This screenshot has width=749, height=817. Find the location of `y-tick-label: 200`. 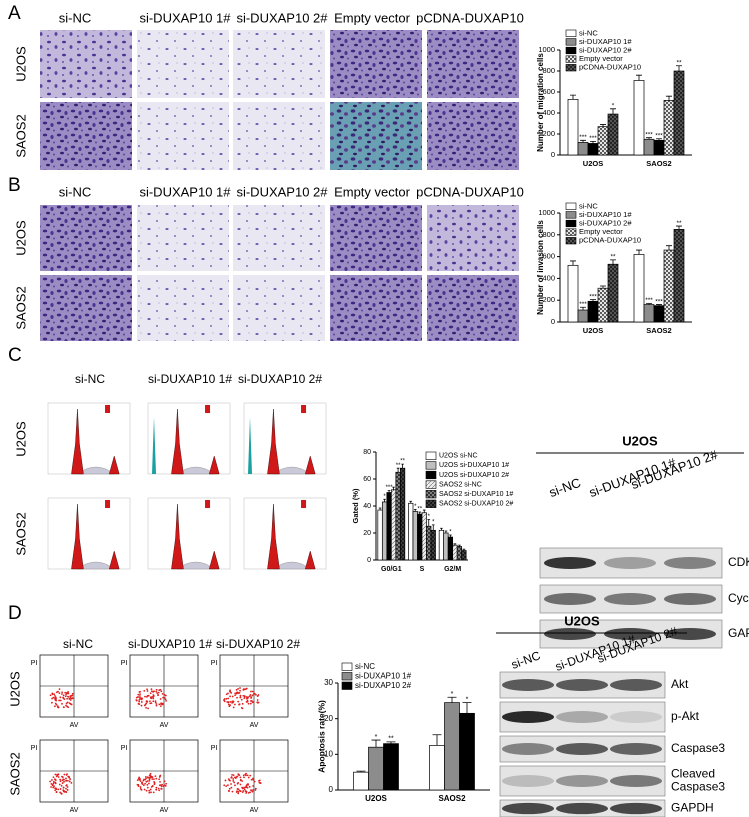

y-tick-label: 200 is located at coordinates (548, 133).